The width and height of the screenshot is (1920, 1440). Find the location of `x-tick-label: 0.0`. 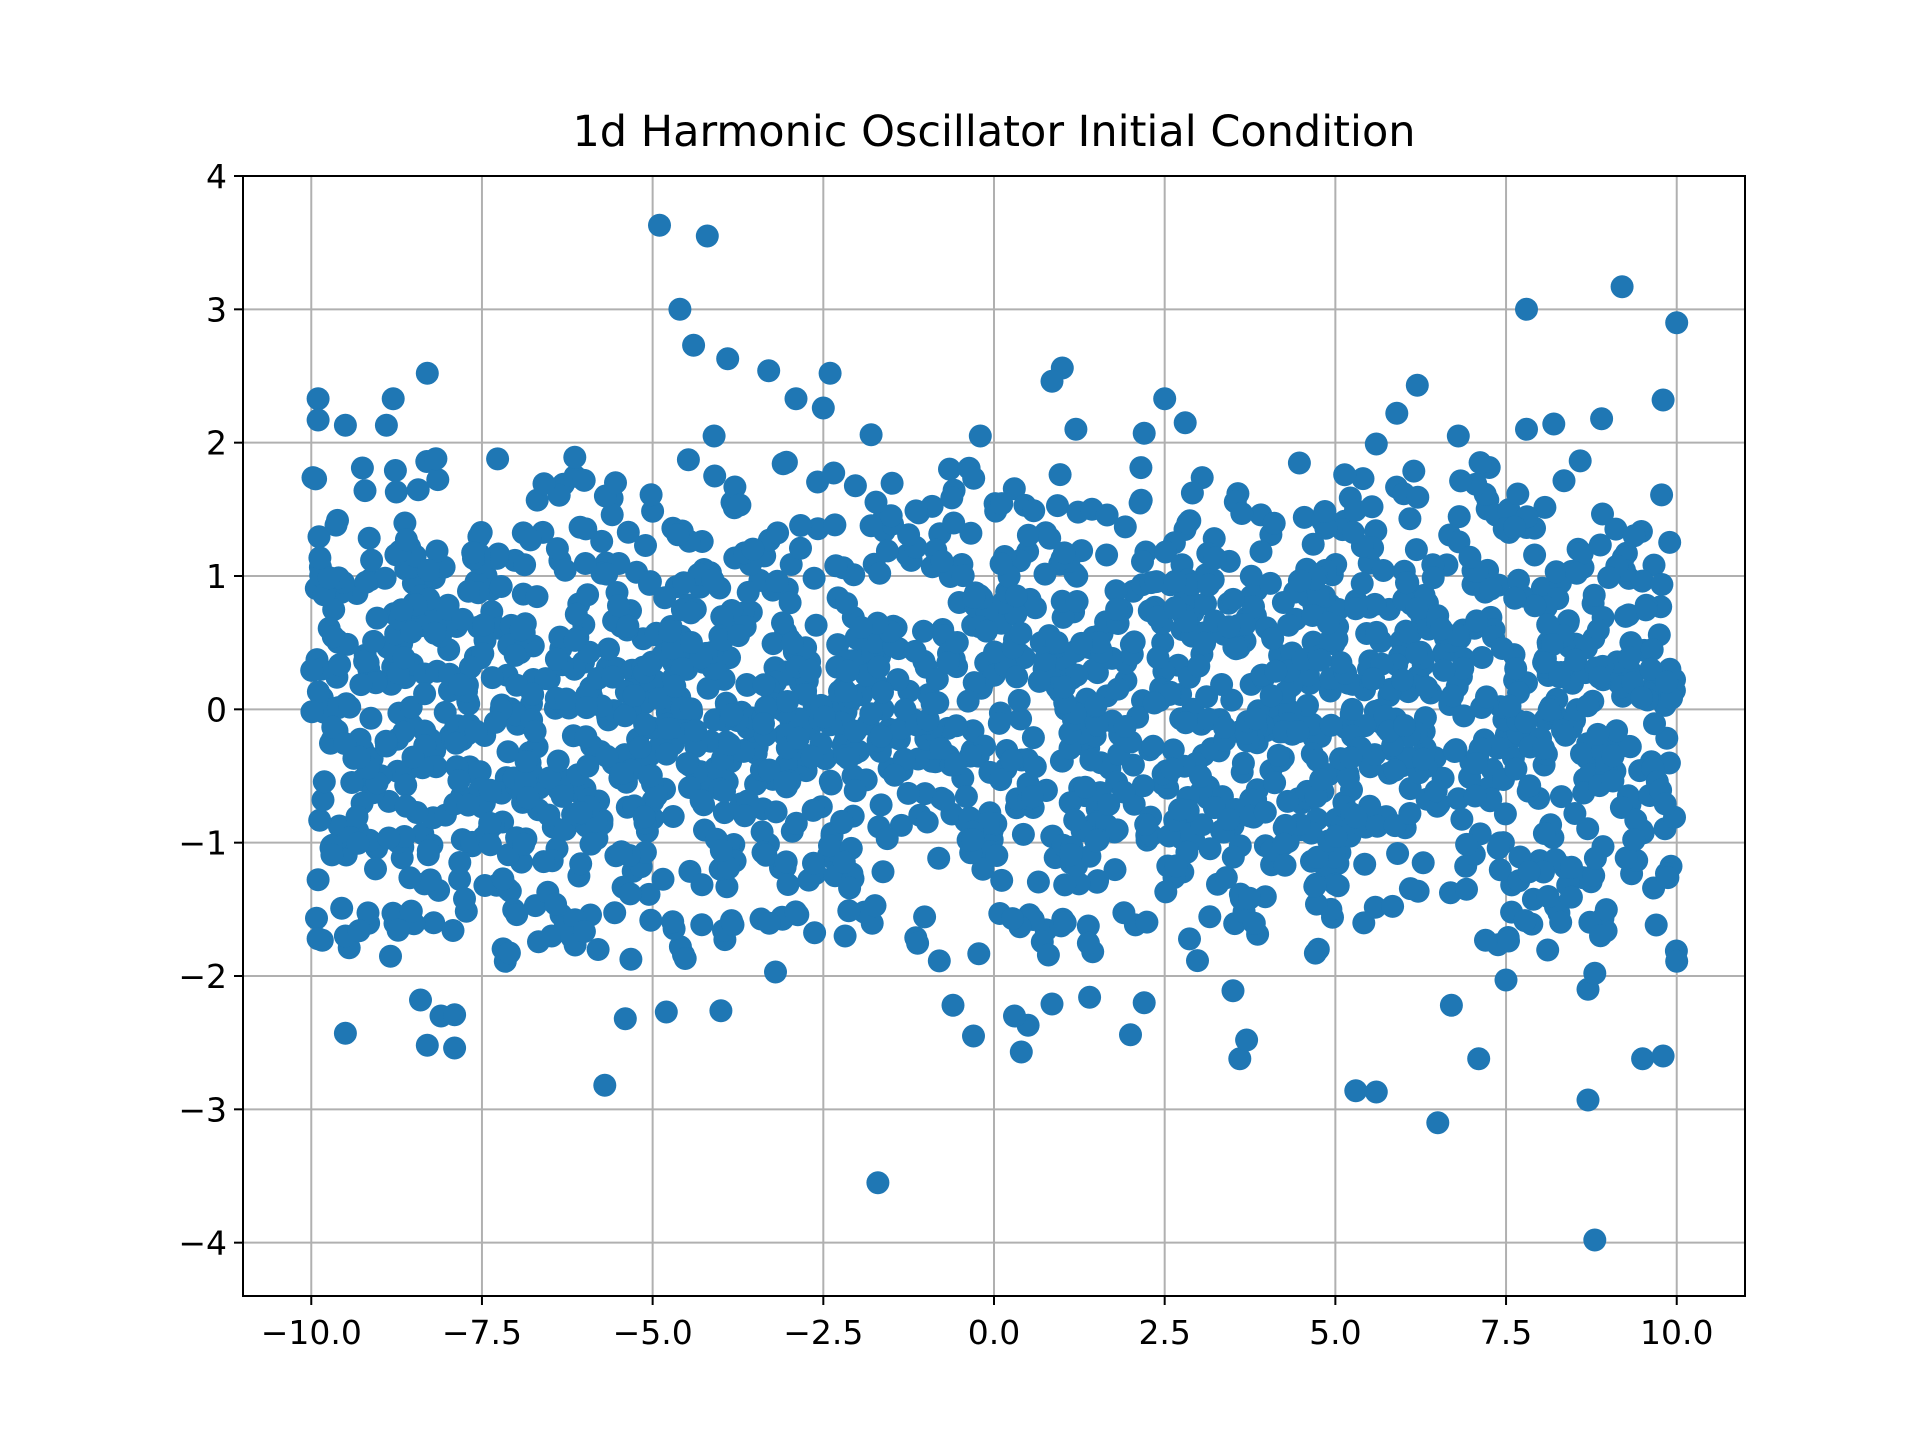

x-tick-label: 0.0 is located at coordinates (994, 1332).